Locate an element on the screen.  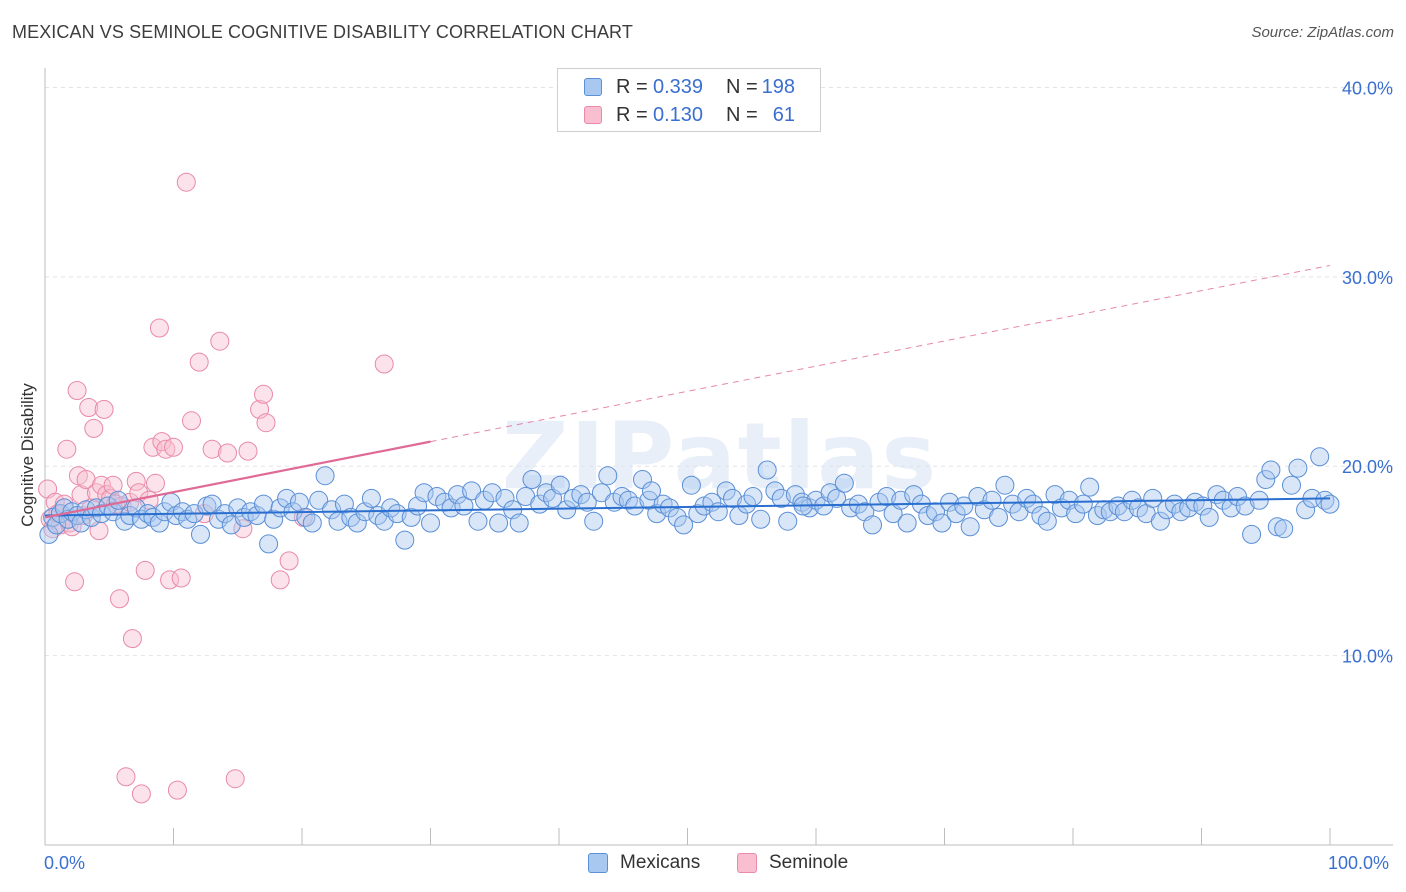
legend-label-mexicans: Mexicans is located at coordinates (660, 862).